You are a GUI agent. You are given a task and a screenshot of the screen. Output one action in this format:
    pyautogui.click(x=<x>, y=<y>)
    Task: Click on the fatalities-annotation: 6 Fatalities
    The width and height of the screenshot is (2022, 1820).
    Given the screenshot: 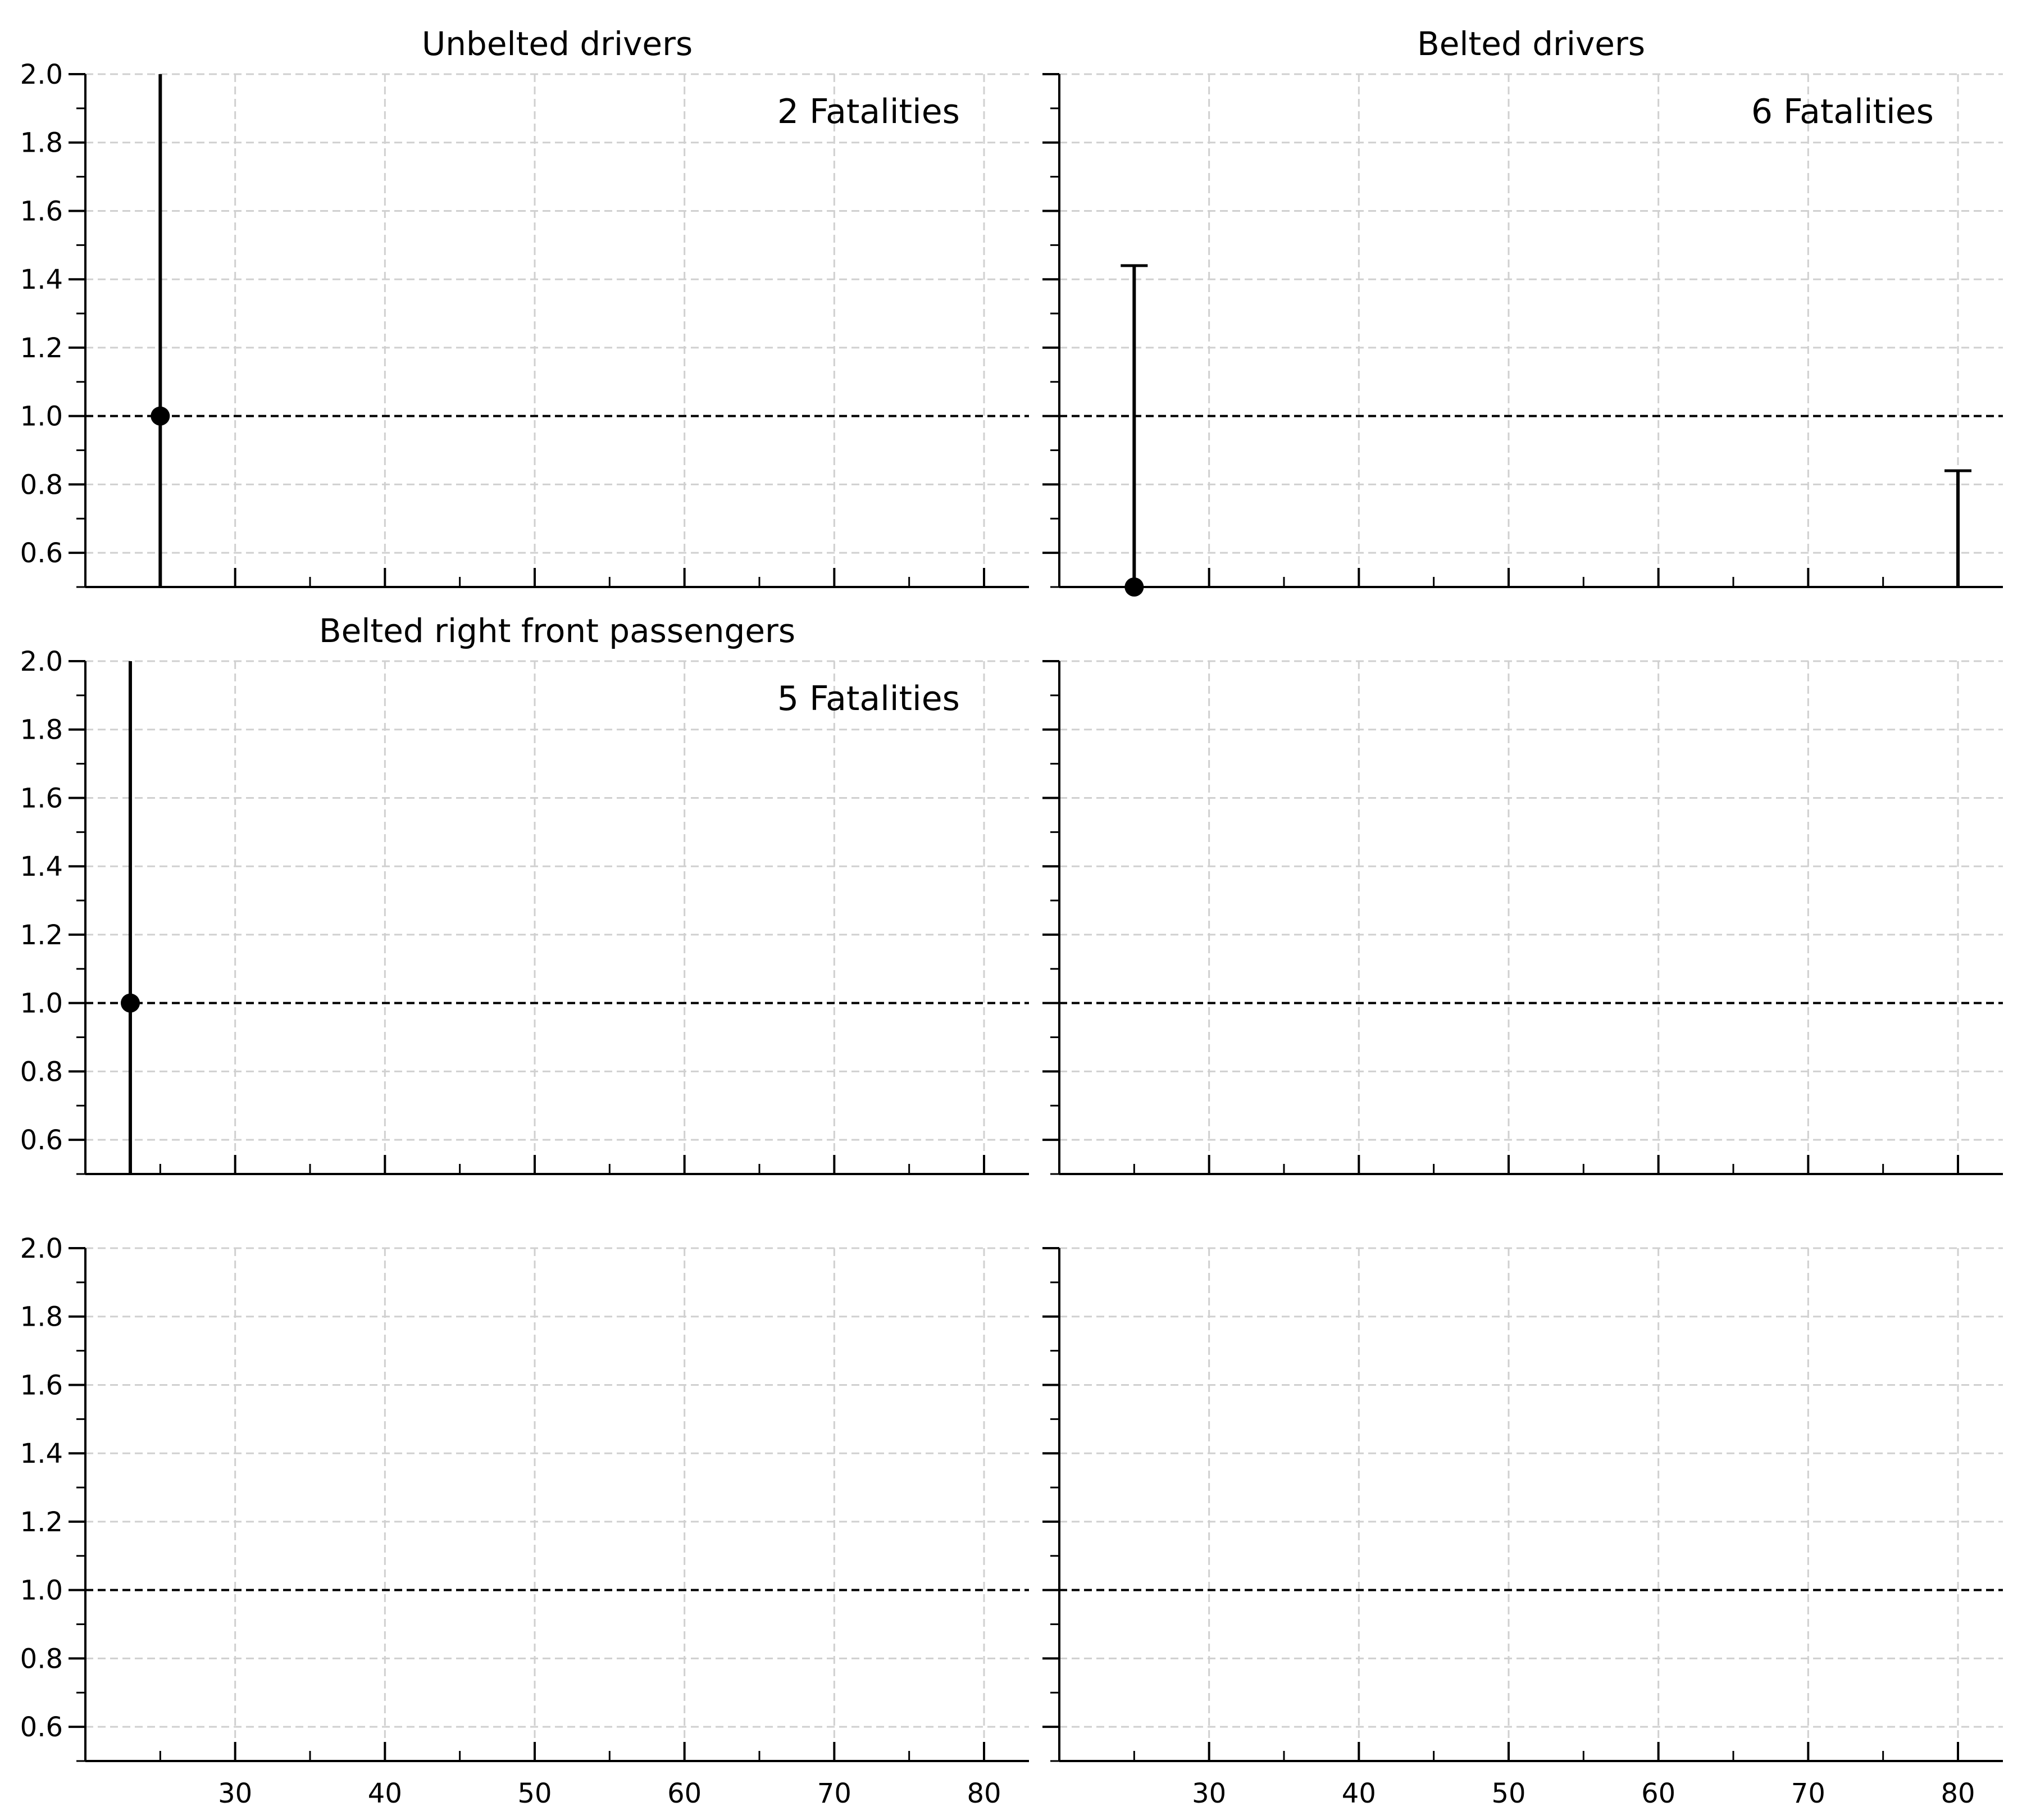 What is the action you would take?
    pyautogui.click(x=1842, y=112)
    